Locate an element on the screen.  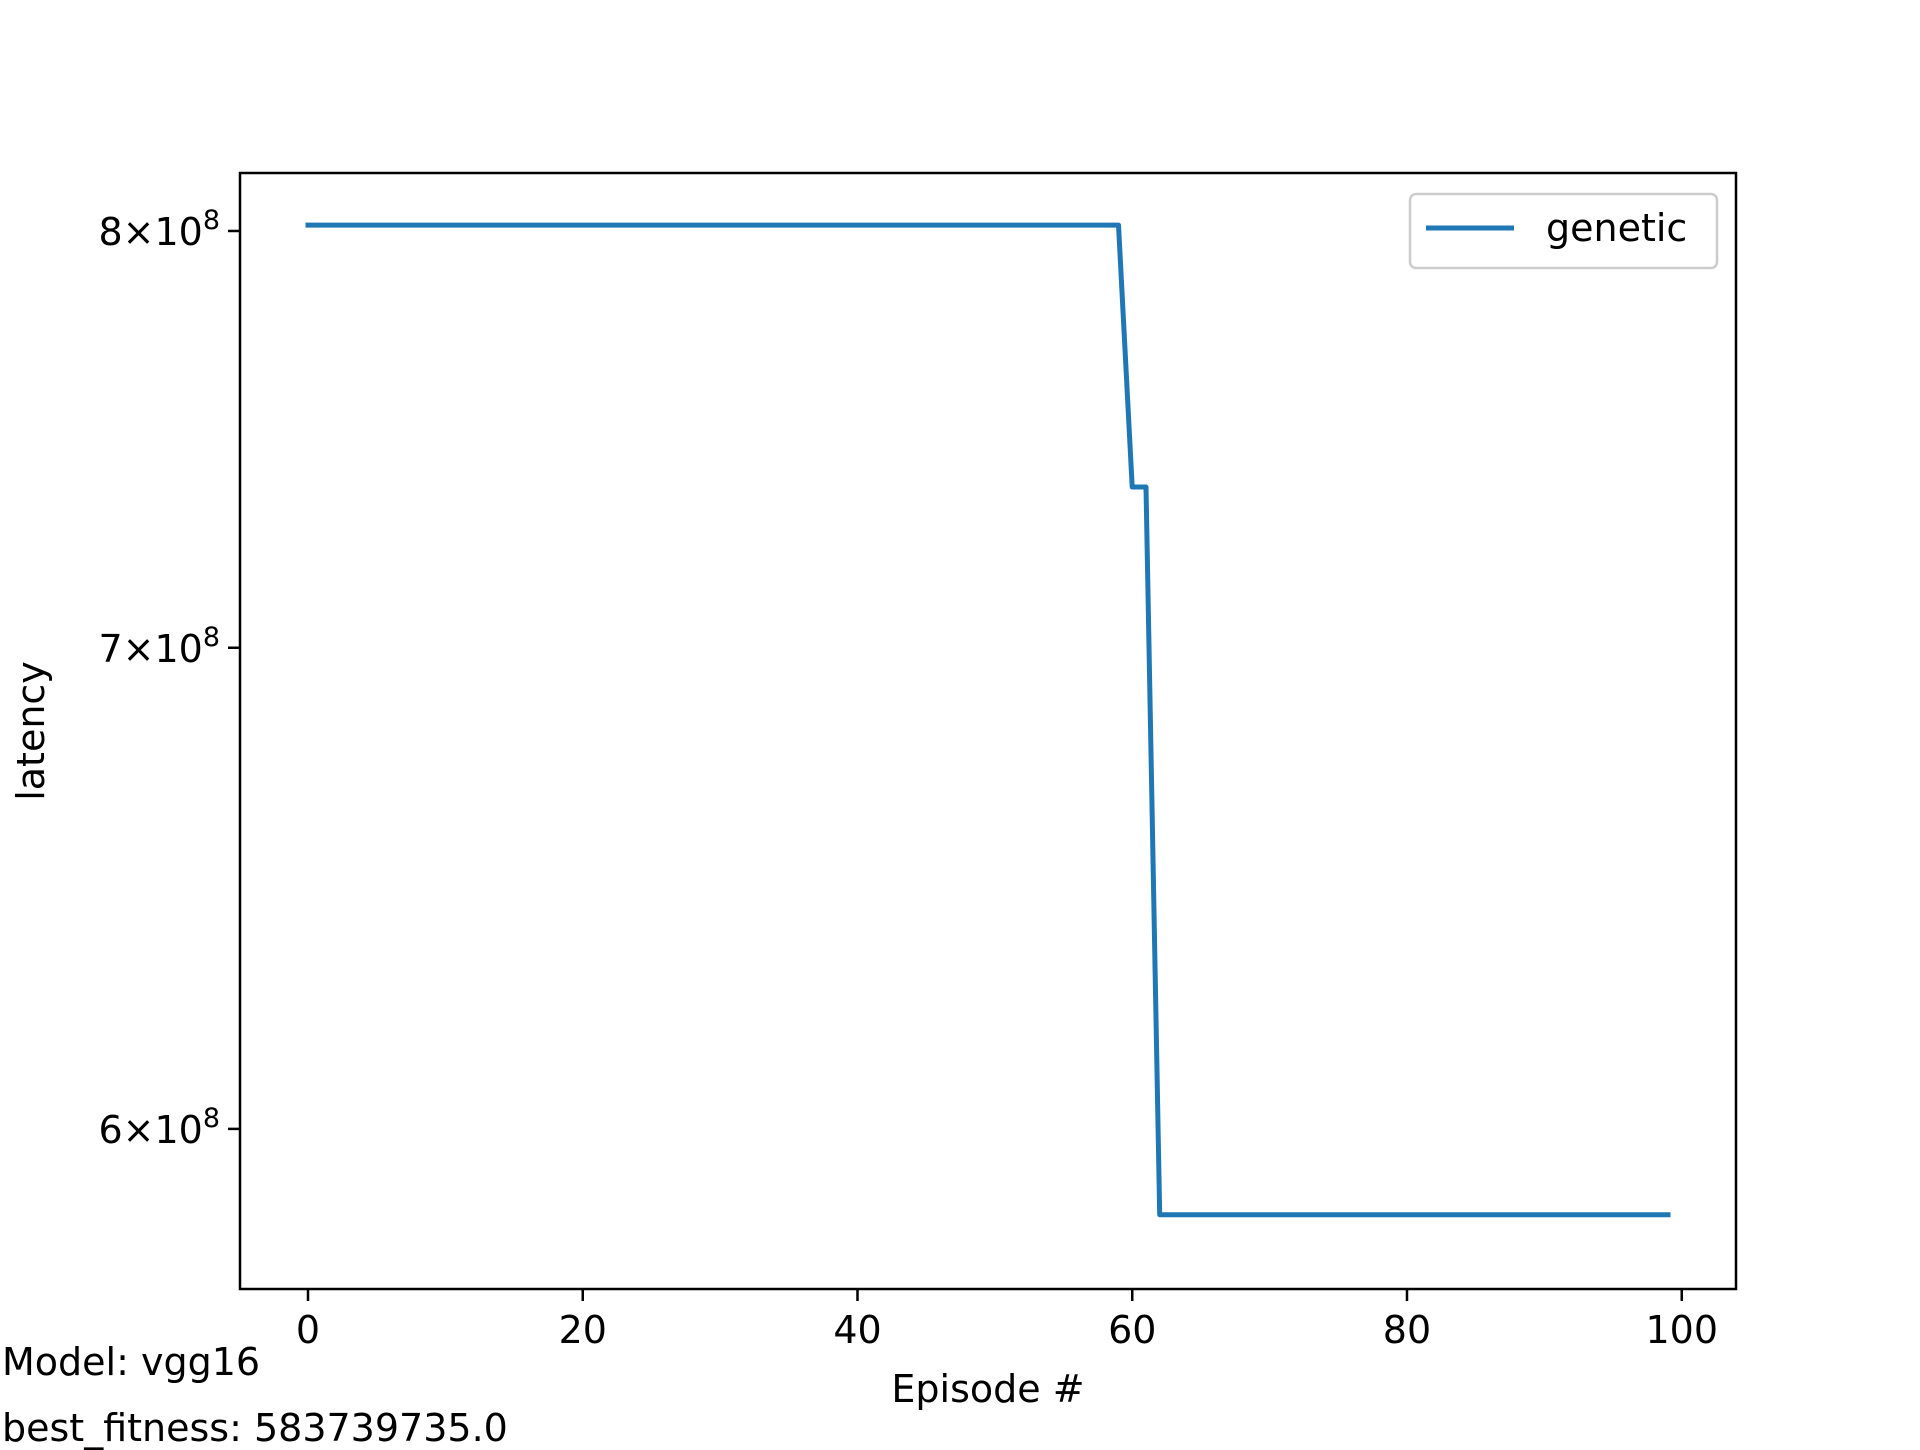
legend: genetic is located at coordinates (1563, 231).